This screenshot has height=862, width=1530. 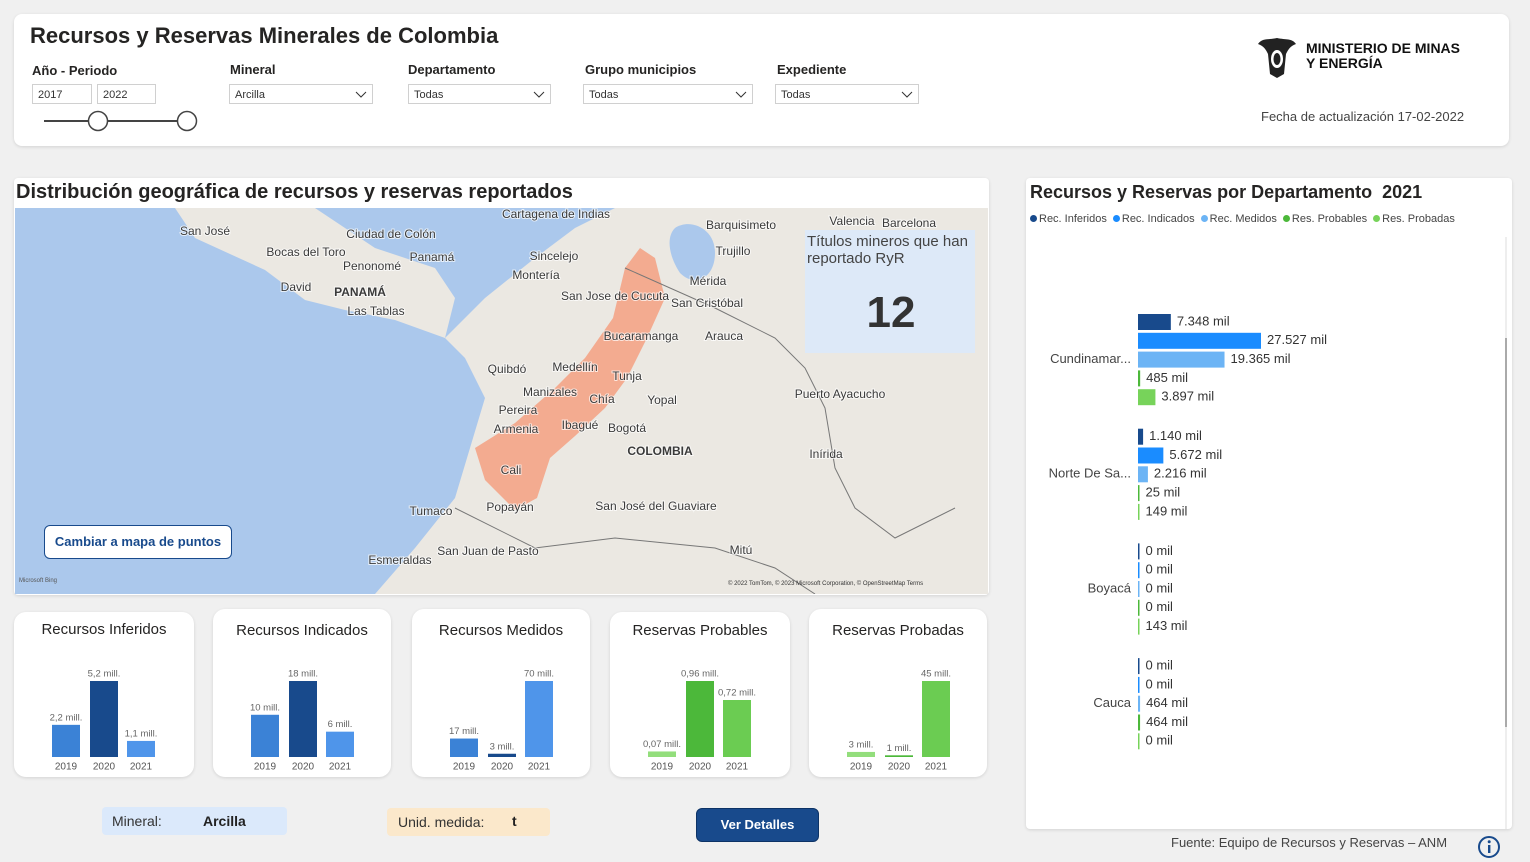 I want to click on place-label: Montería, so click(x=536, y=275).